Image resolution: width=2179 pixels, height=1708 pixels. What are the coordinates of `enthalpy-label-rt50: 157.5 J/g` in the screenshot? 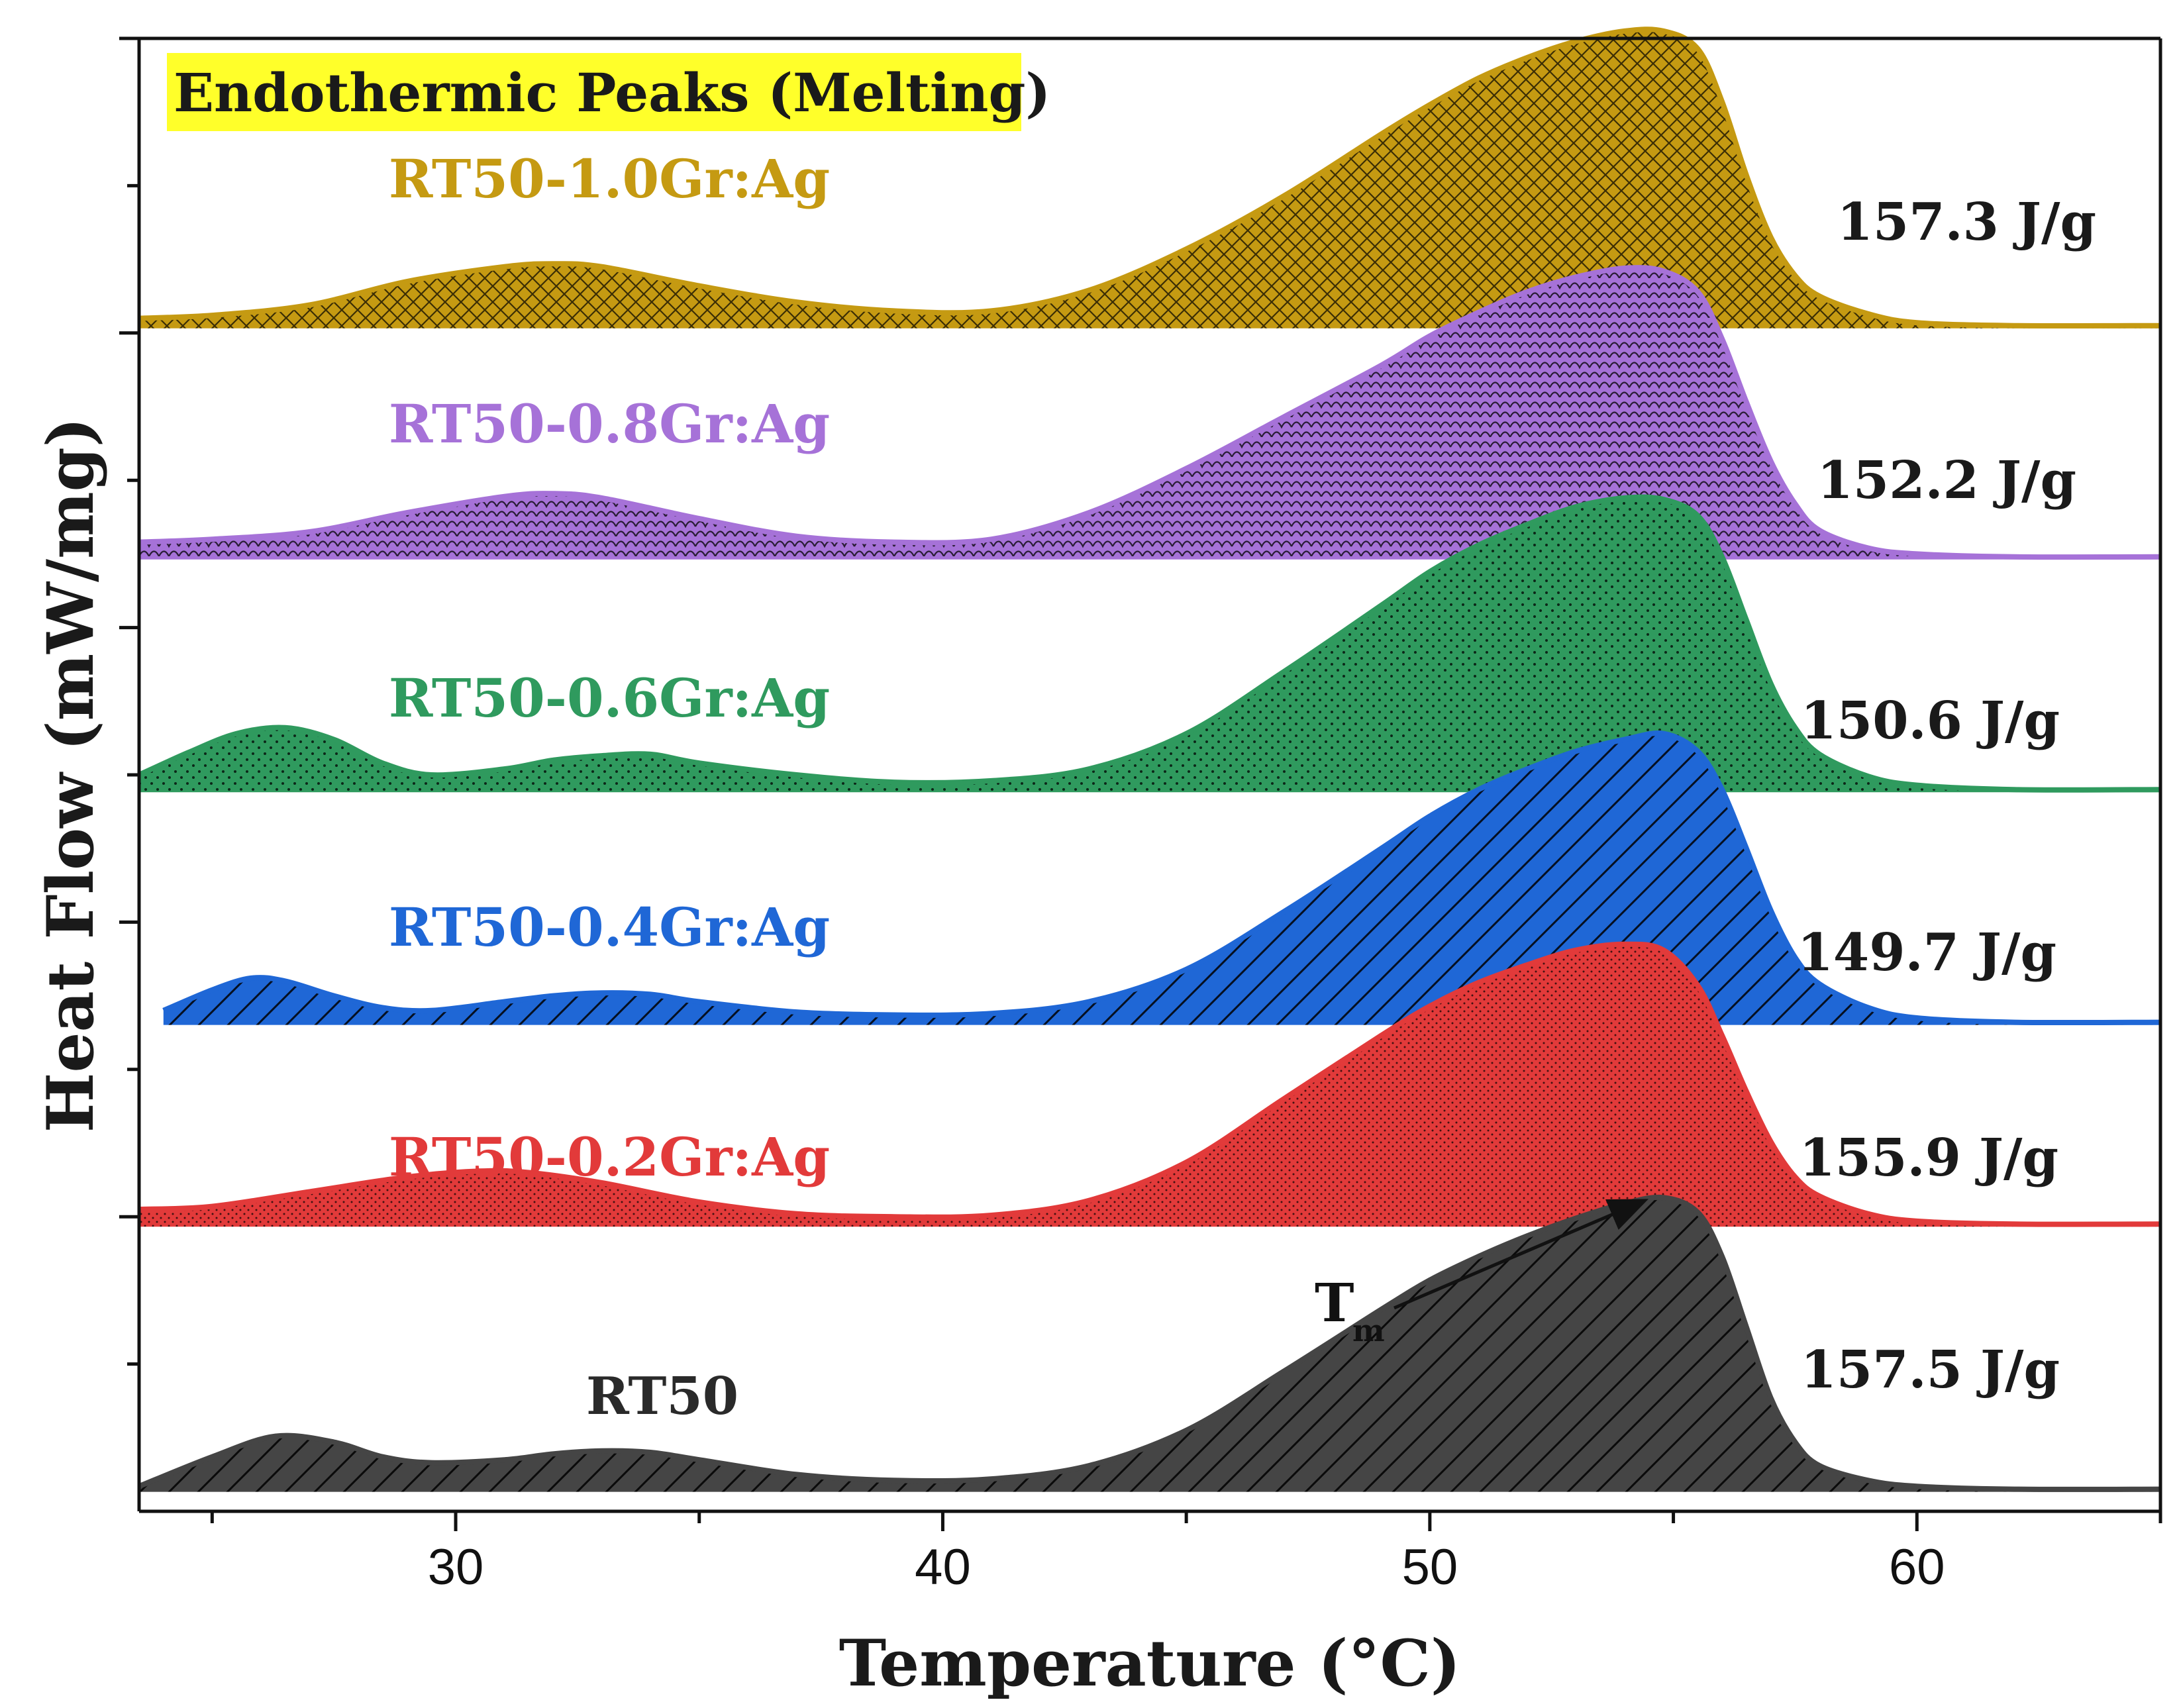 It's located at (1930, 1370).